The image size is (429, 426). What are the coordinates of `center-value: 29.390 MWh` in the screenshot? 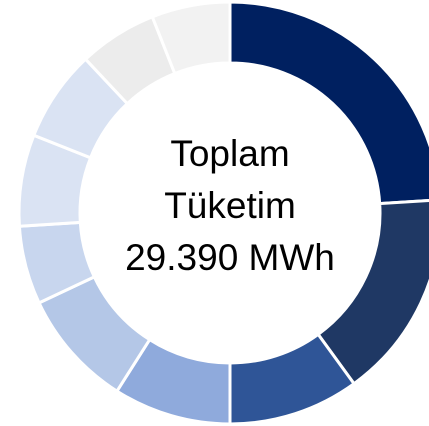 It's located at (230, 257).